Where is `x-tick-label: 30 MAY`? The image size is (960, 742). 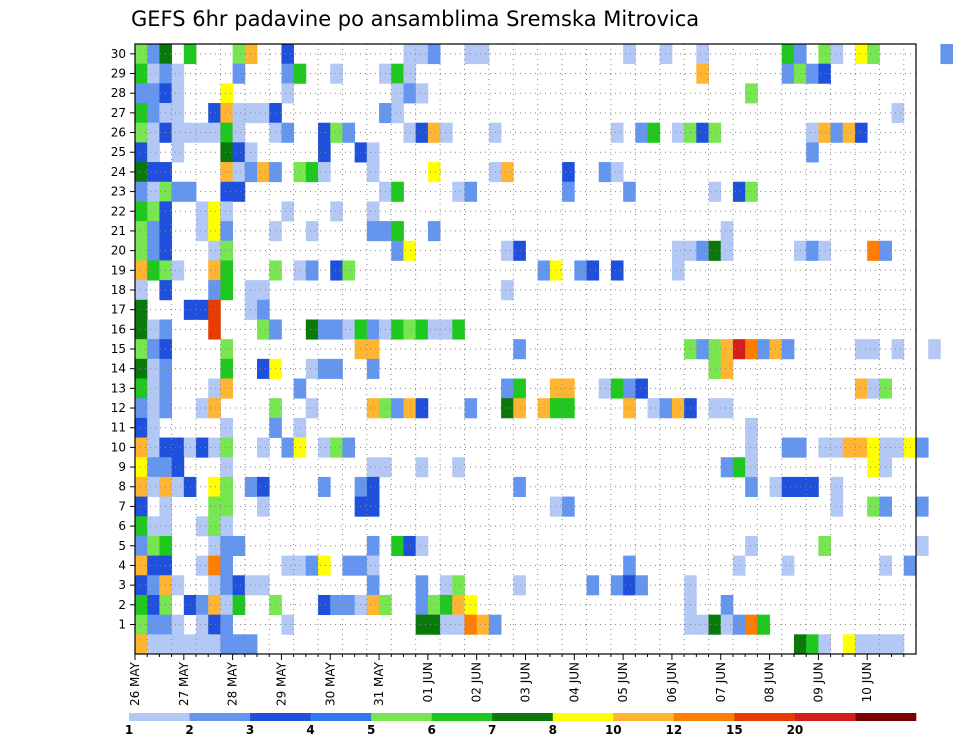
x-tick-label: 30 MAY is located at coordinates (330, 683).